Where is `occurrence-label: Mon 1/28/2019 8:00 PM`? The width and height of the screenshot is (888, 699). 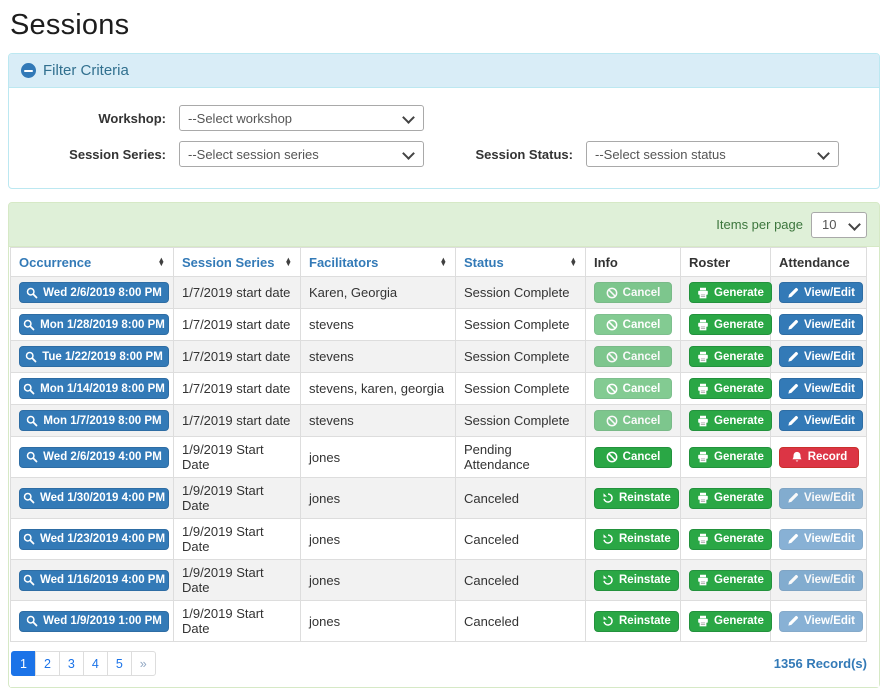 occurrence-label: Mon 1/28/2019 8:00 PM is located at coordinates (102, 324).